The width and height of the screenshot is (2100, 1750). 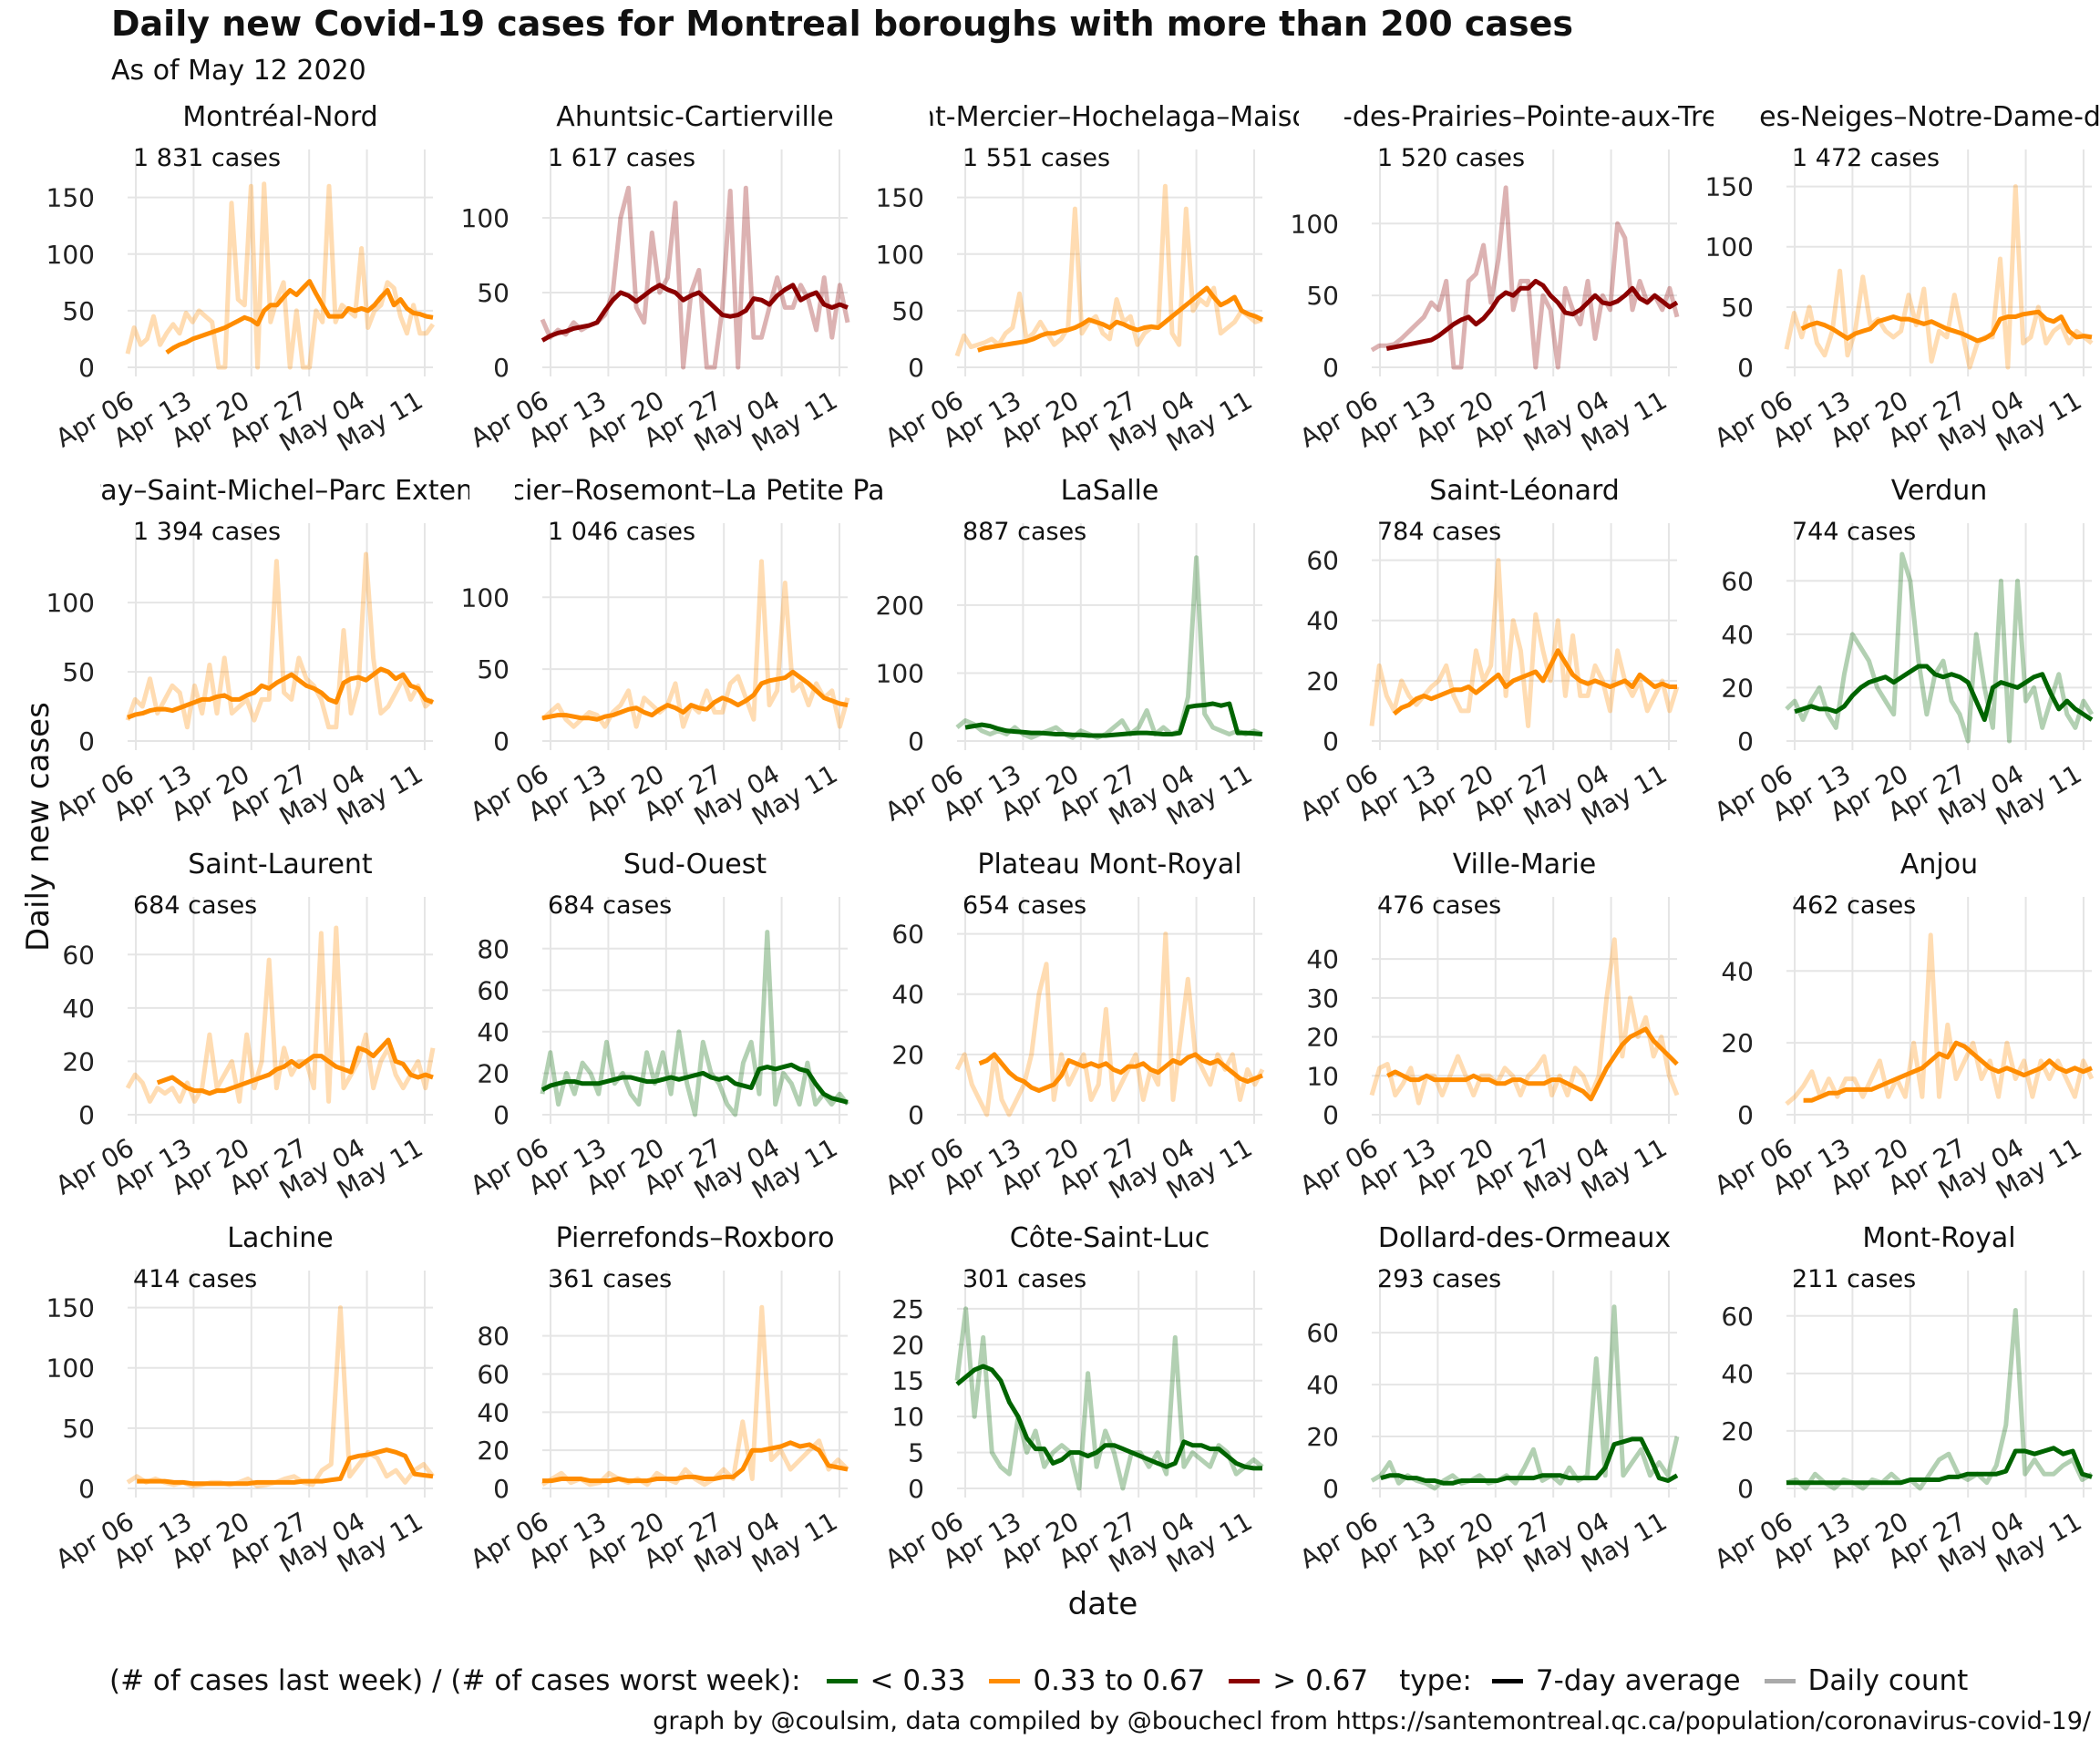 I want to click on y-tick-label: 25, so click(x=908, y=1309).